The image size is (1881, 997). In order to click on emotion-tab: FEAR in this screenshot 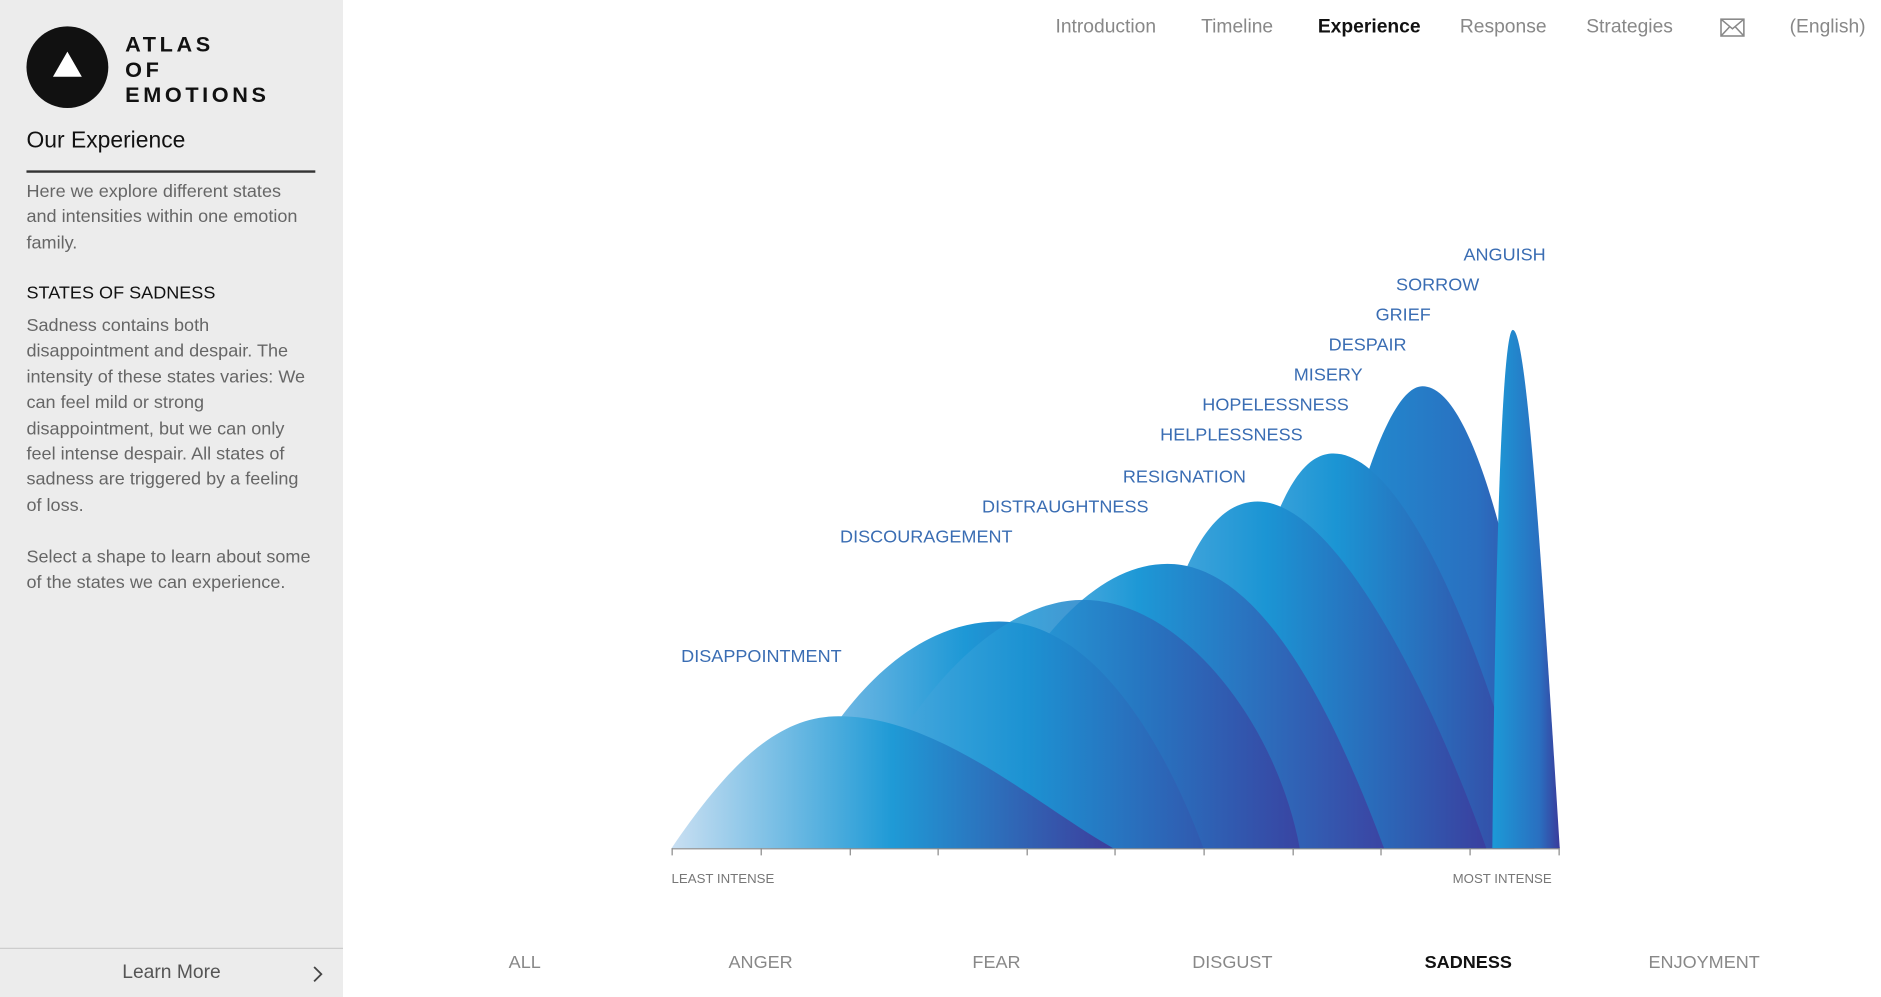, I will do `click(996, 962)`.